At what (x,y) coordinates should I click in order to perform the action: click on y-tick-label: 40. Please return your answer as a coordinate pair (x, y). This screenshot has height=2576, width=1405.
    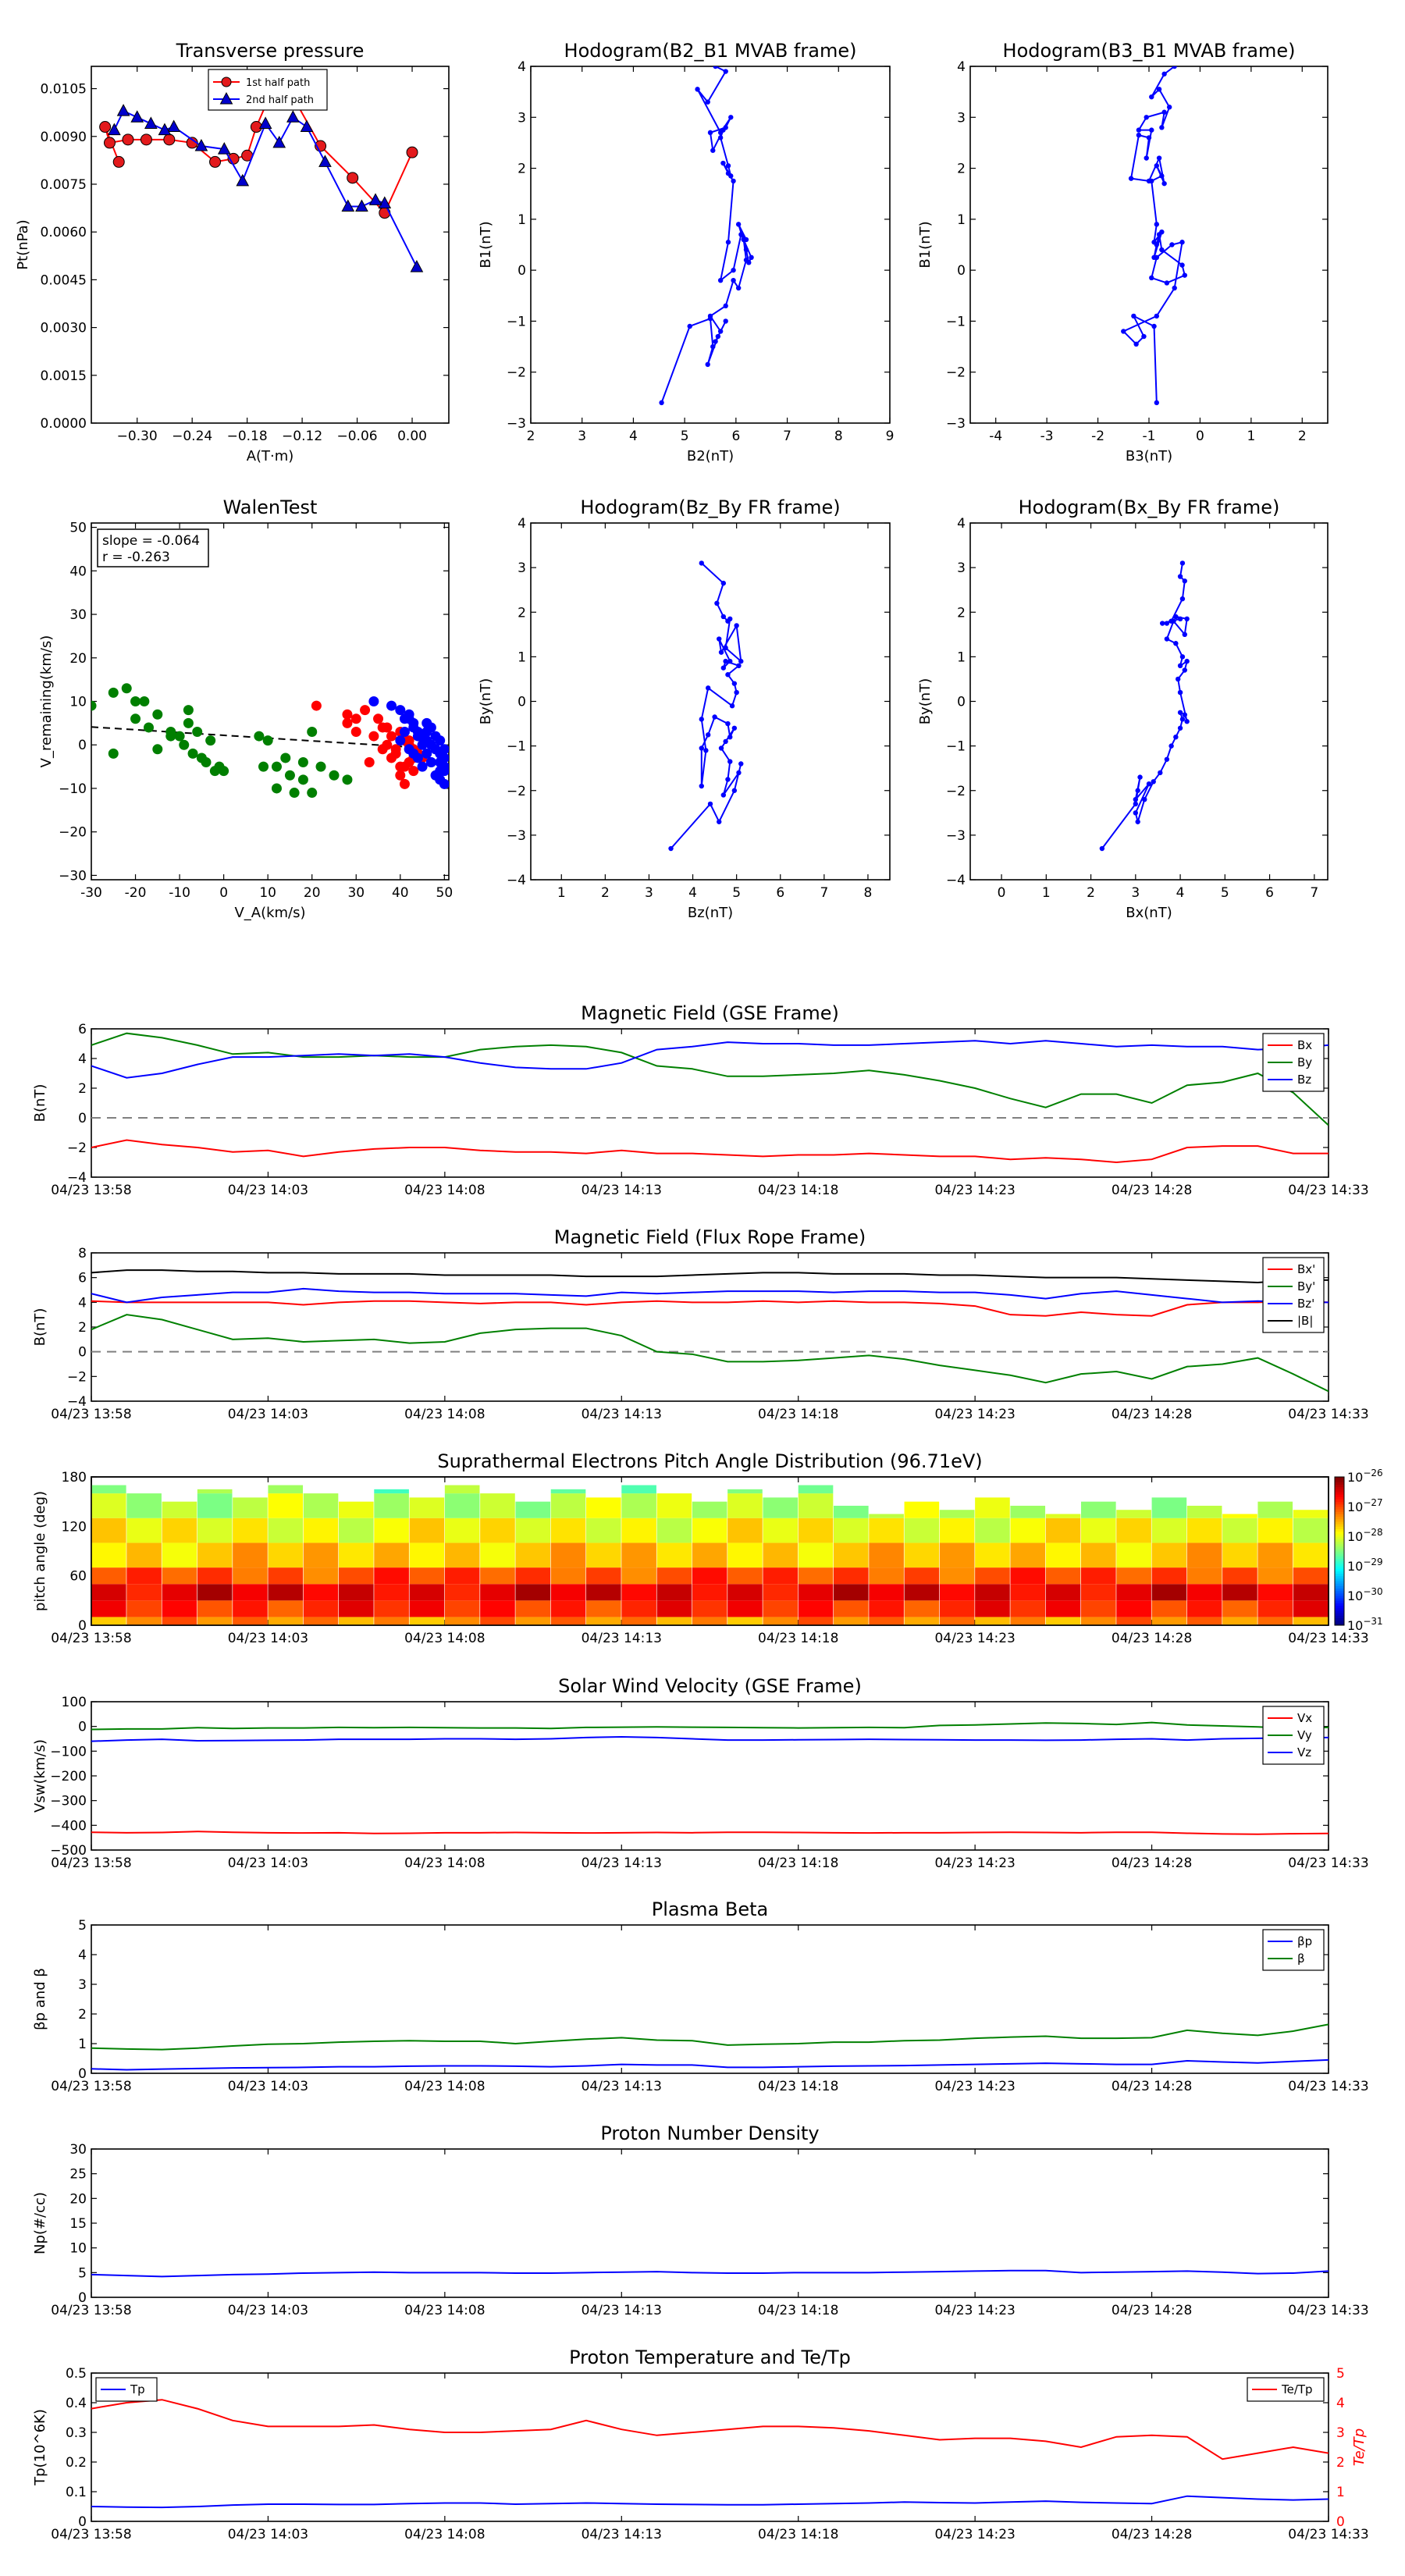
    Looking at the image, I should click on (78, 571).